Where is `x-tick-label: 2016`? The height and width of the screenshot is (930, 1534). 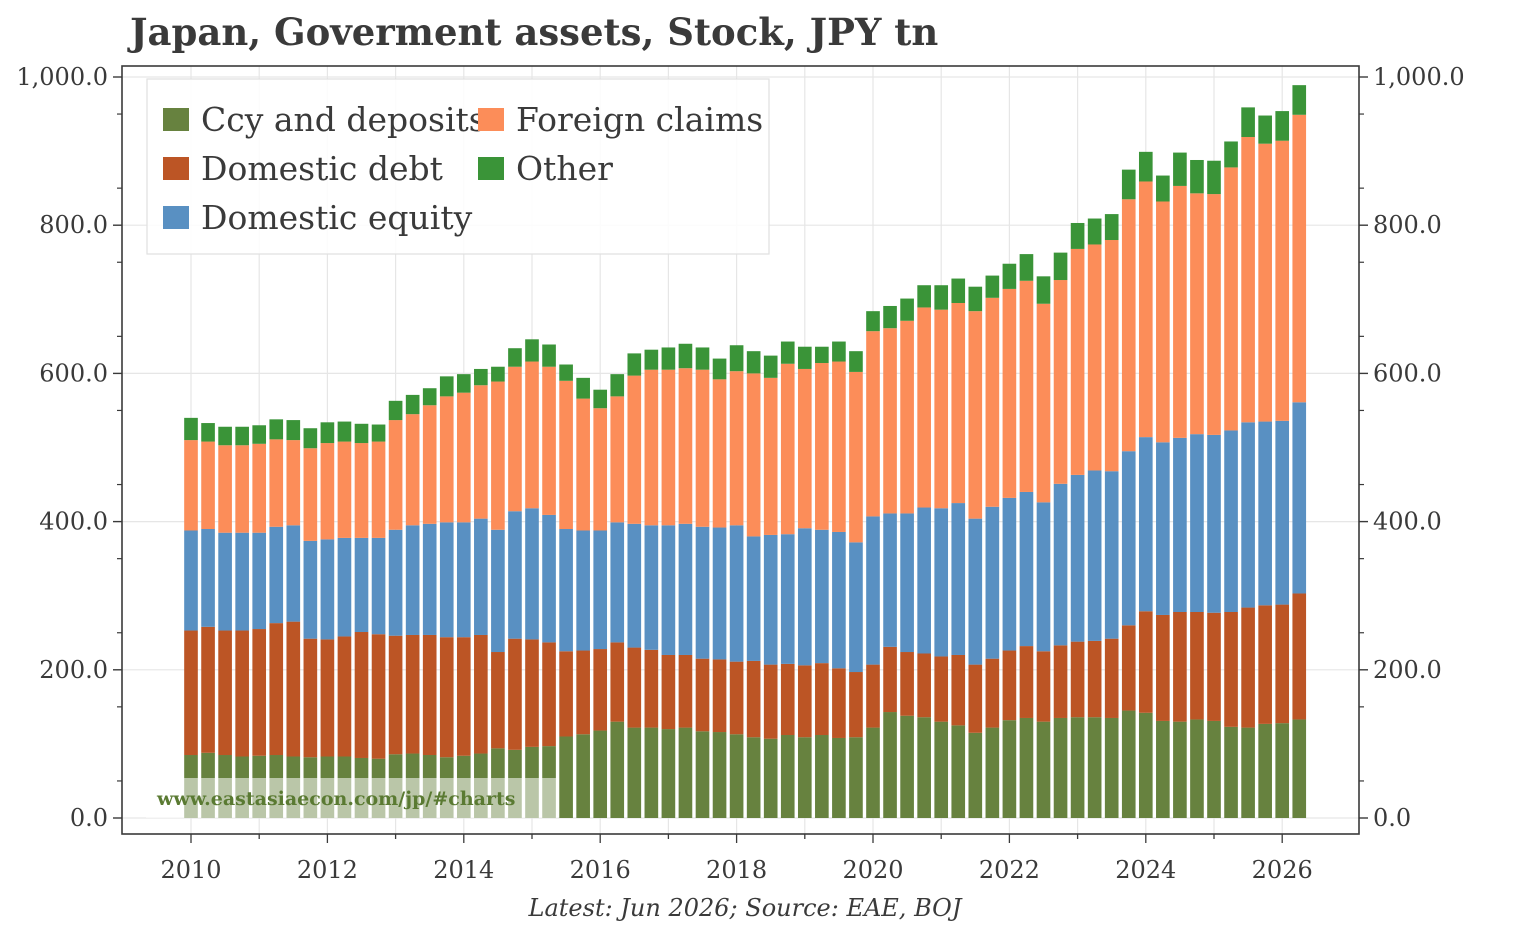
x-tick-label: 2016 is located at coordinates (600, 870).